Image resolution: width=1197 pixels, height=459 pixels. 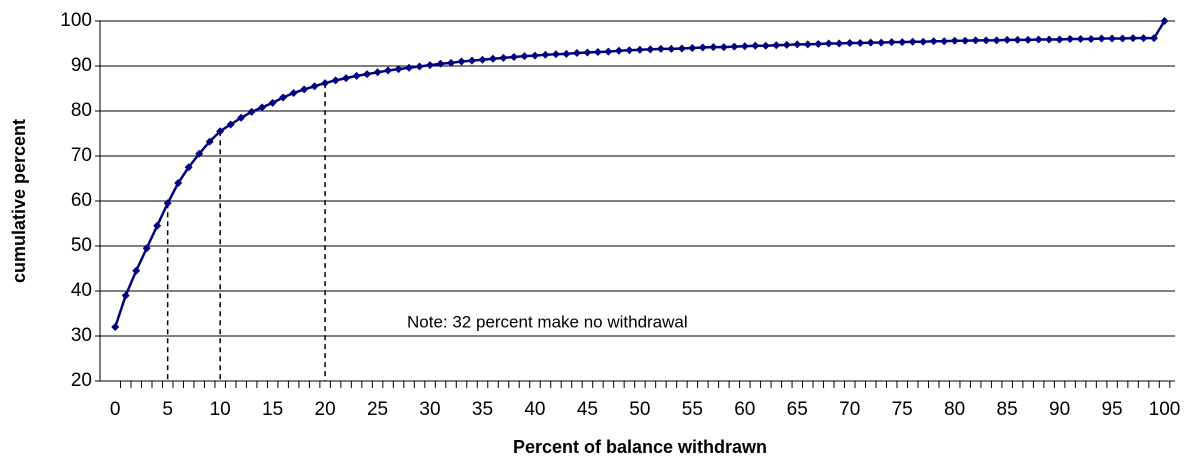 I want to click on x-tick-label: 45, so click(x=587, y=409).